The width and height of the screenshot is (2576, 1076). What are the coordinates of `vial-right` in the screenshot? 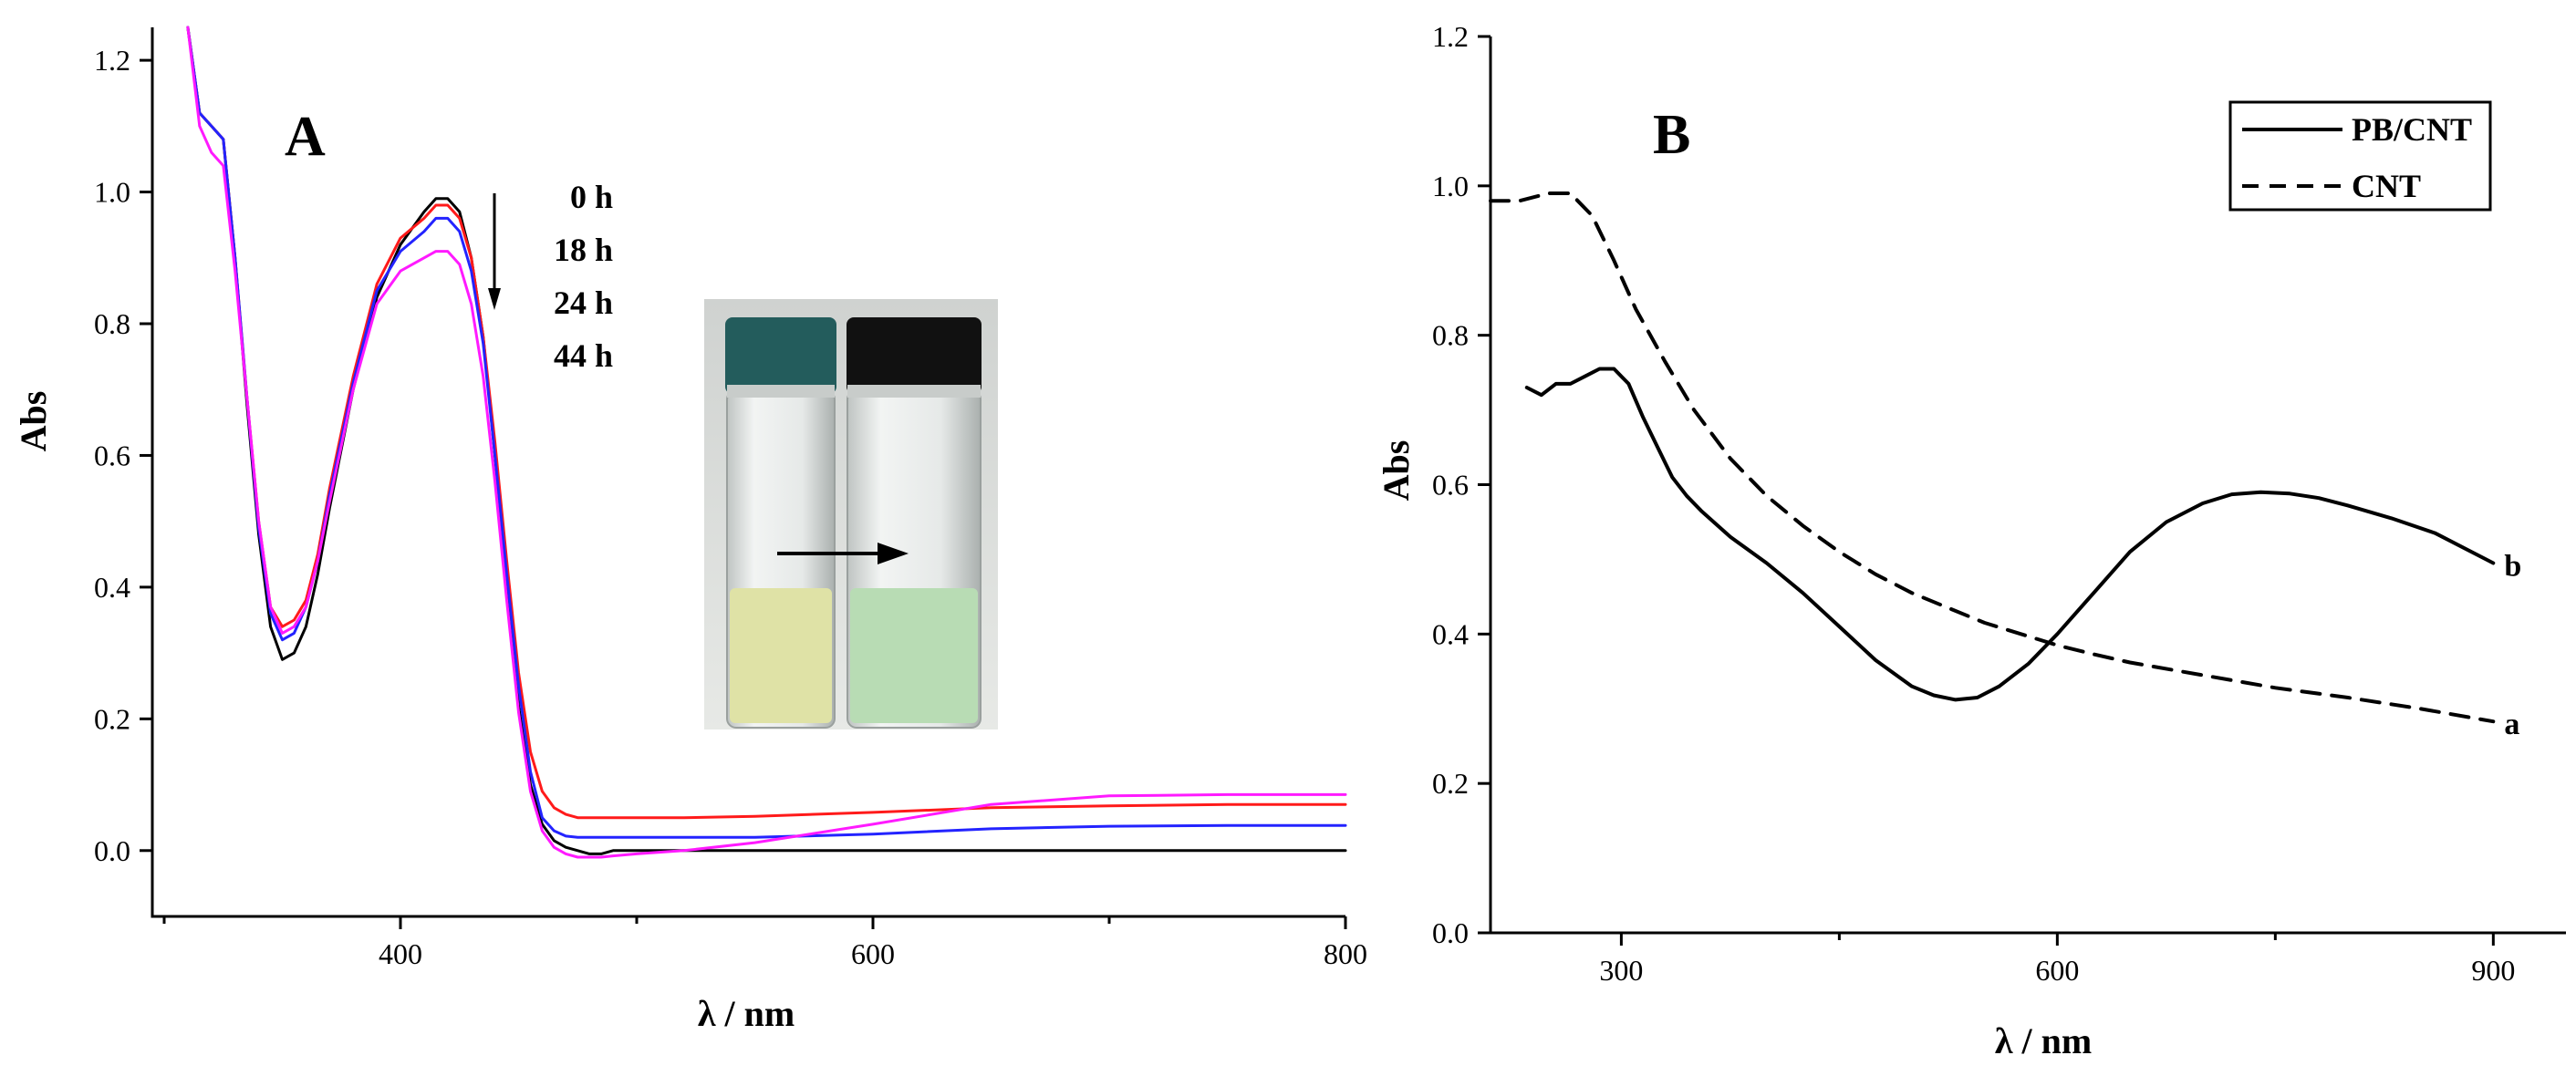 It's located at (914, 523).